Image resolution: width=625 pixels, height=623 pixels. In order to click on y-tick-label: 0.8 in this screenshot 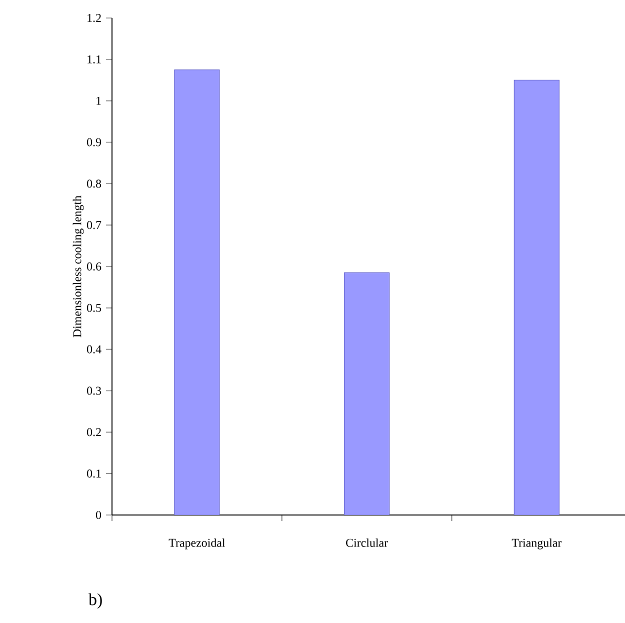, I will do `click(94, 184)`.